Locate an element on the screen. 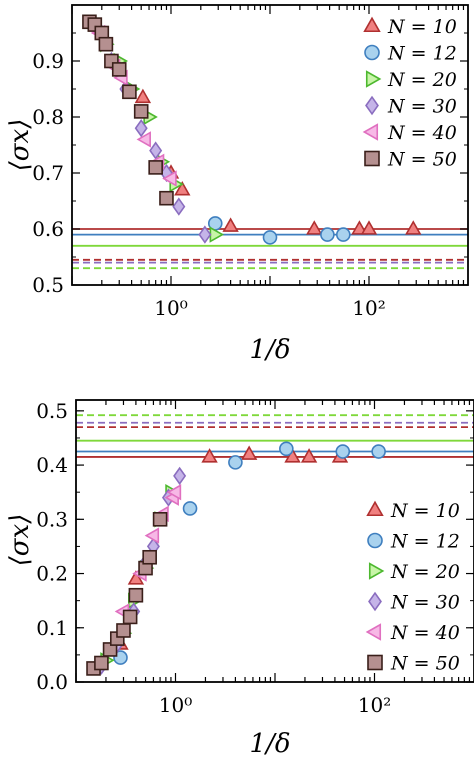  series-n=12 is located at coordinates (279, 230).